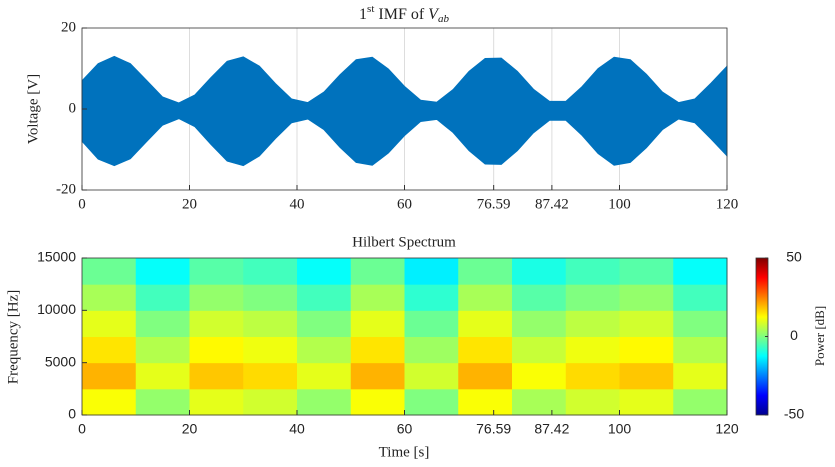  Describe the element at coordinates (363, 14) in the screenshot. I see `title-part: 1` at that location.